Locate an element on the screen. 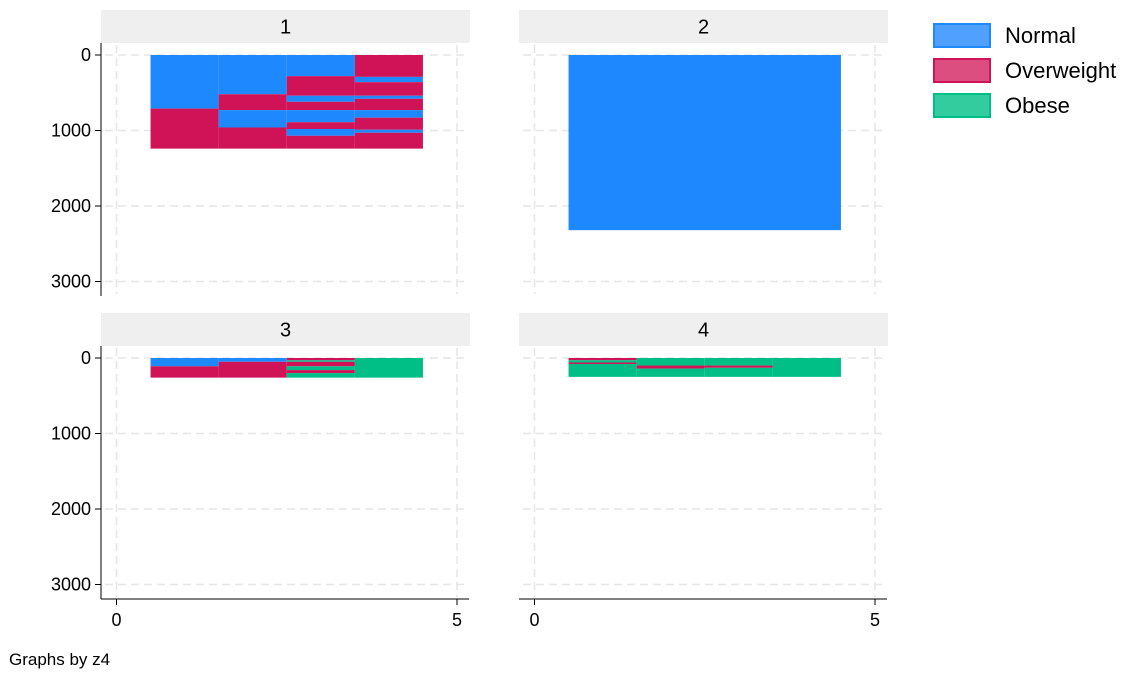 This screenshot has width=1143, height=674. facet-label: 3 is located at coordinates (285, 331).